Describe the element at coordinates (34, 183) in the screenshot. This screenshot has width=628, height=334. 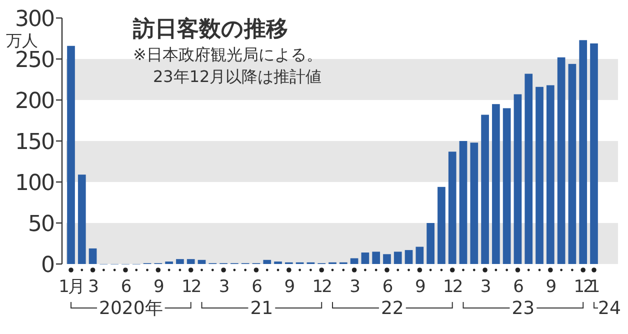
I see `y-tick-label: 100` at that location.